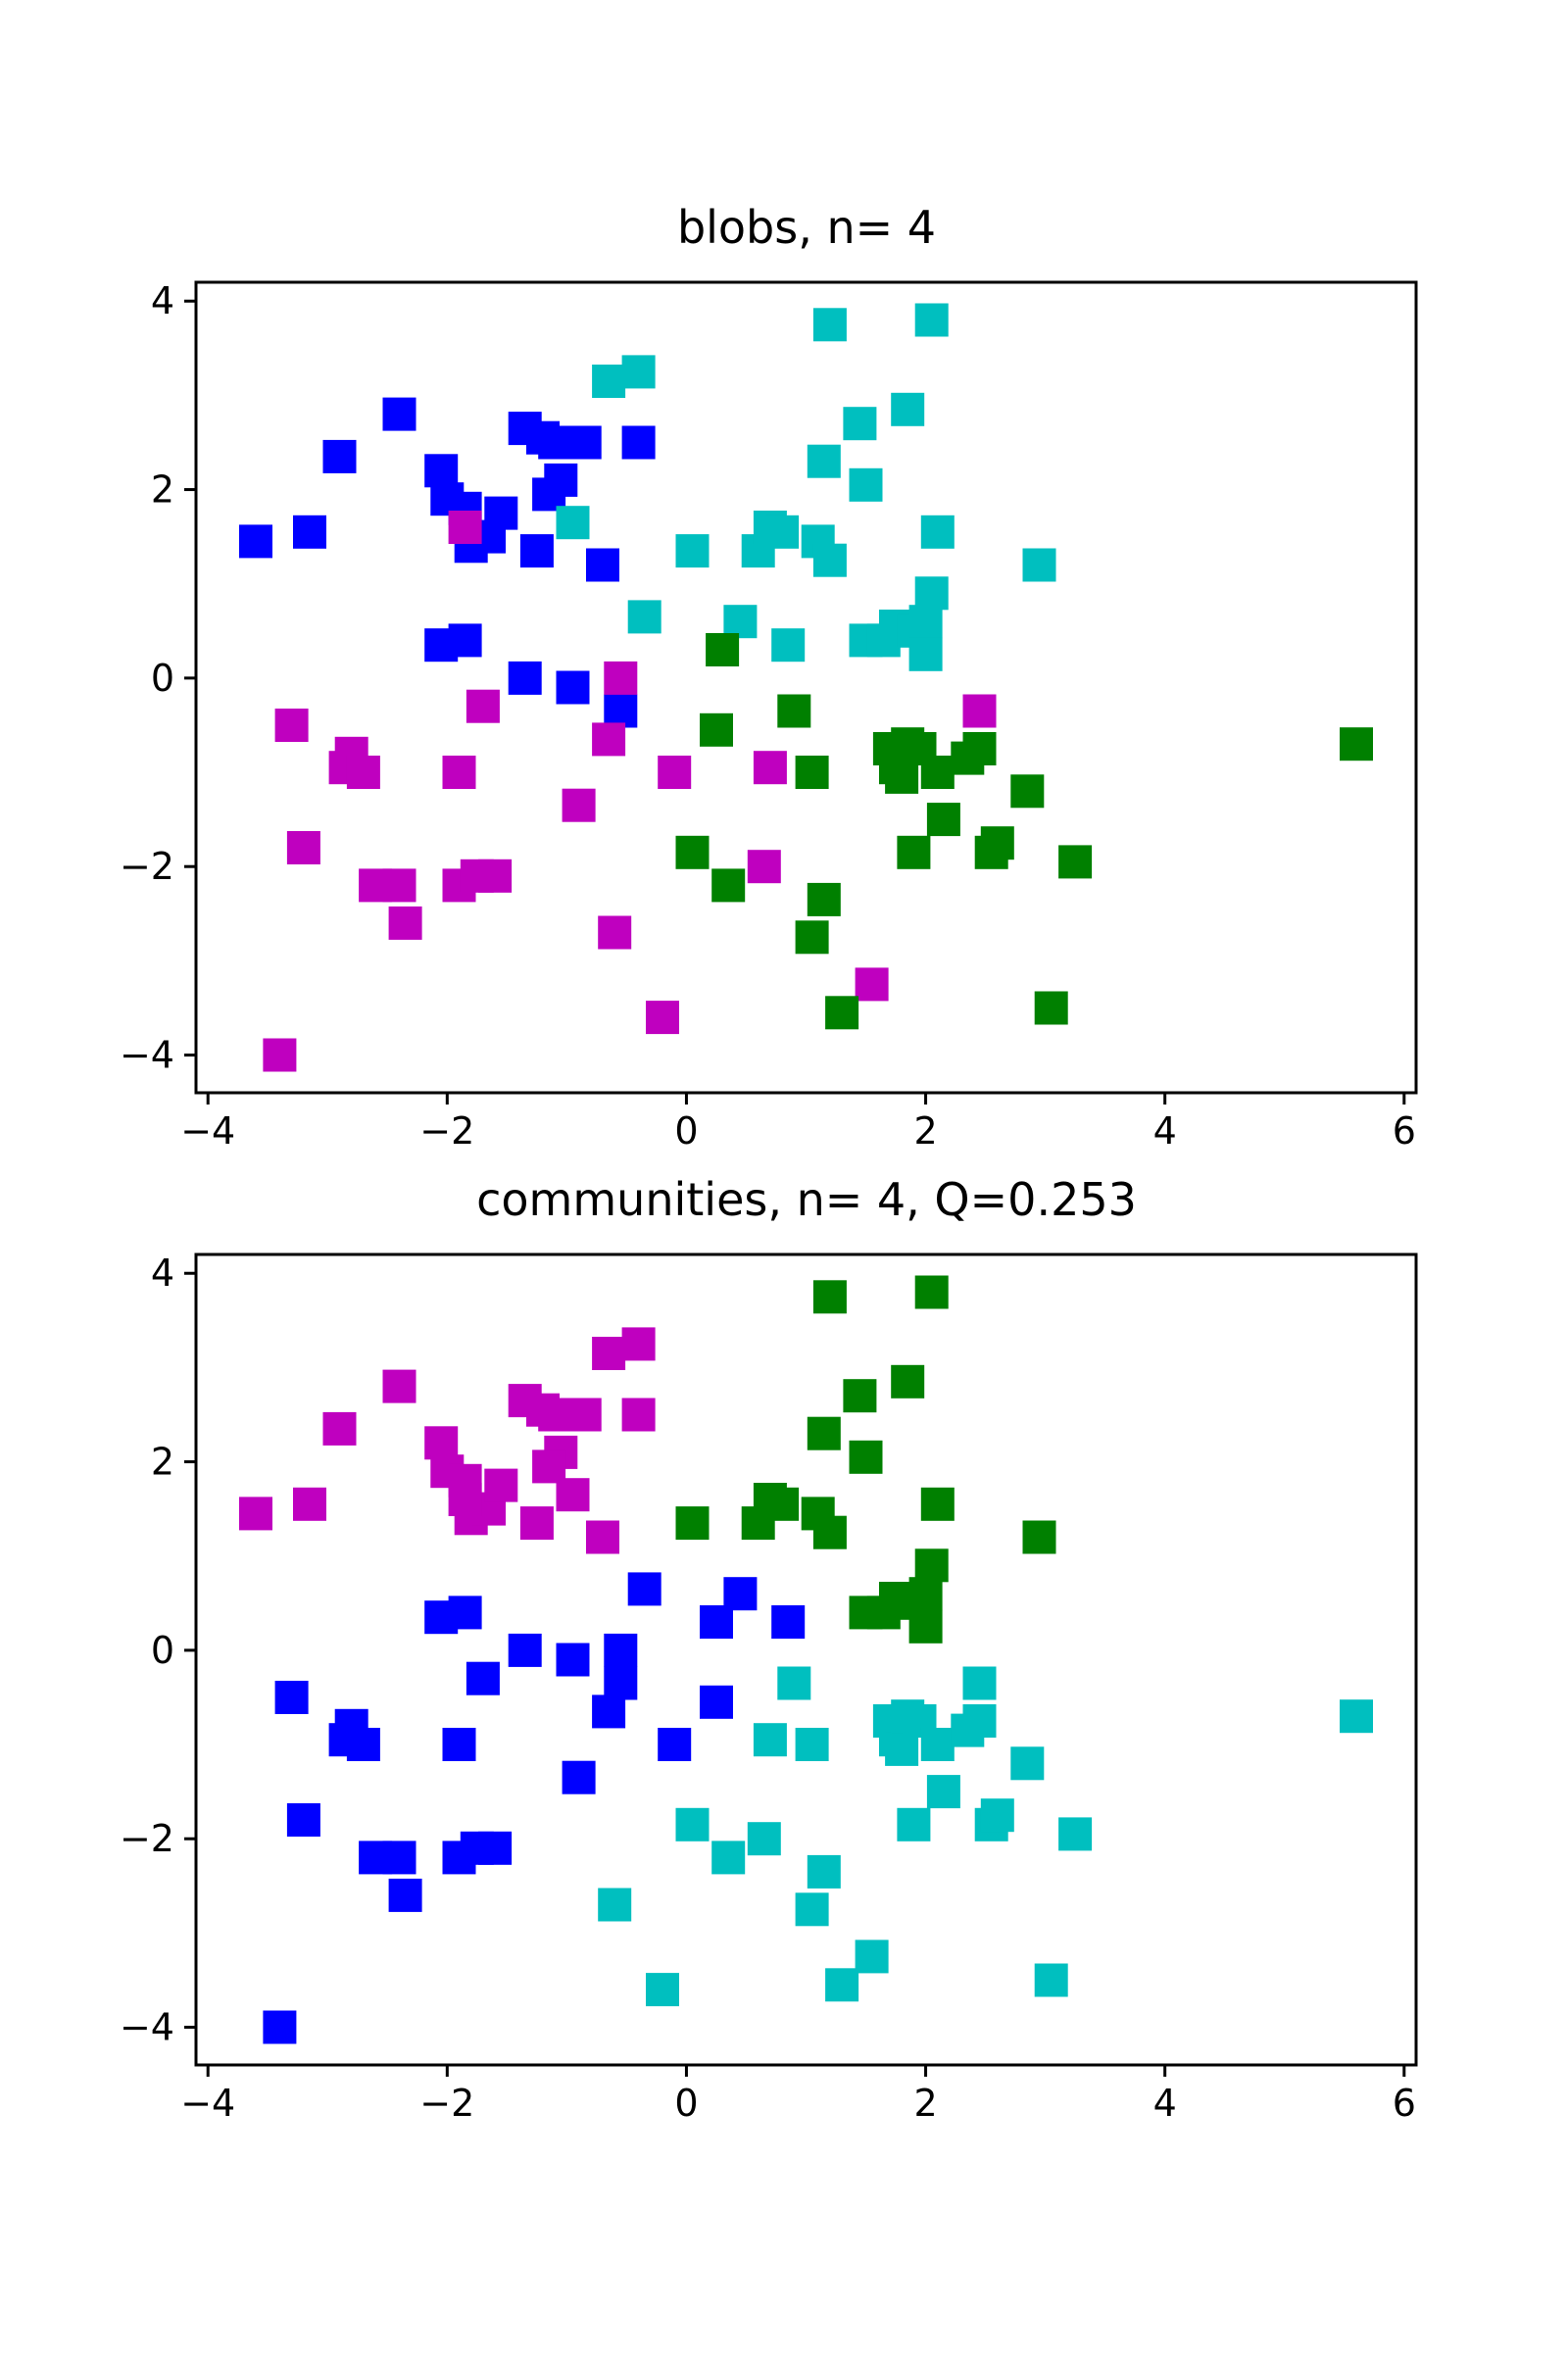  What do you see at coordinates (147, 866) in the screenshot?
I see `y-tick-label: −2` at bounding box center [147, 866].